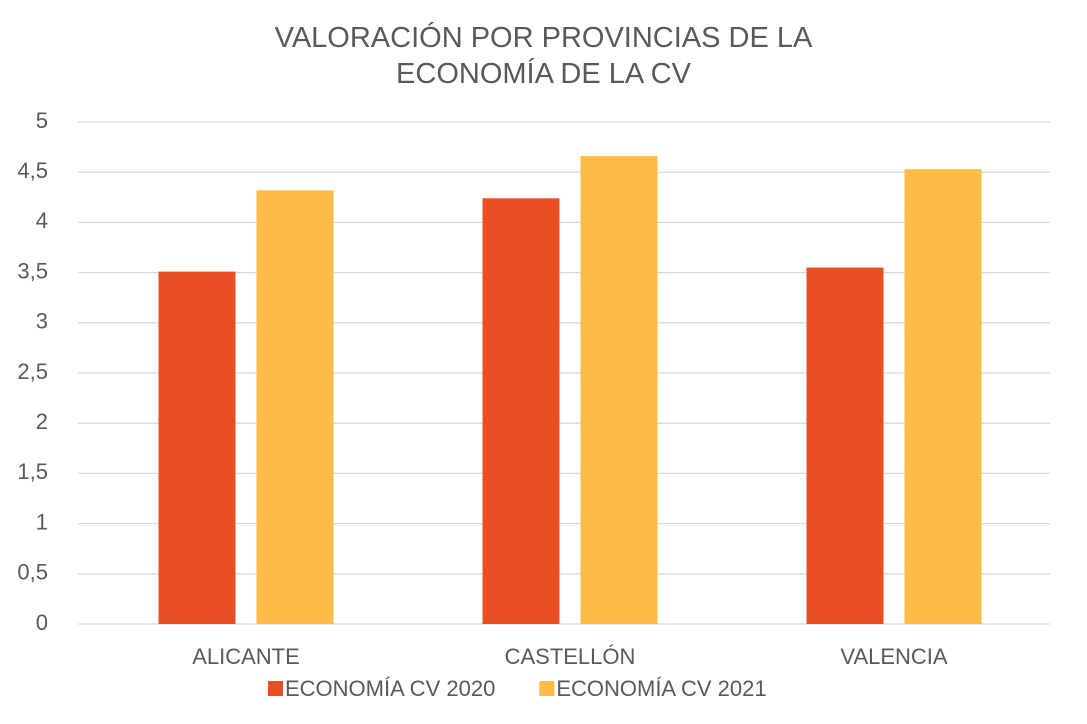  What do you see at coordinates (42, 220) in the screenshot?
I see `y-tick-label: 4` at bounding box center [42, 220].